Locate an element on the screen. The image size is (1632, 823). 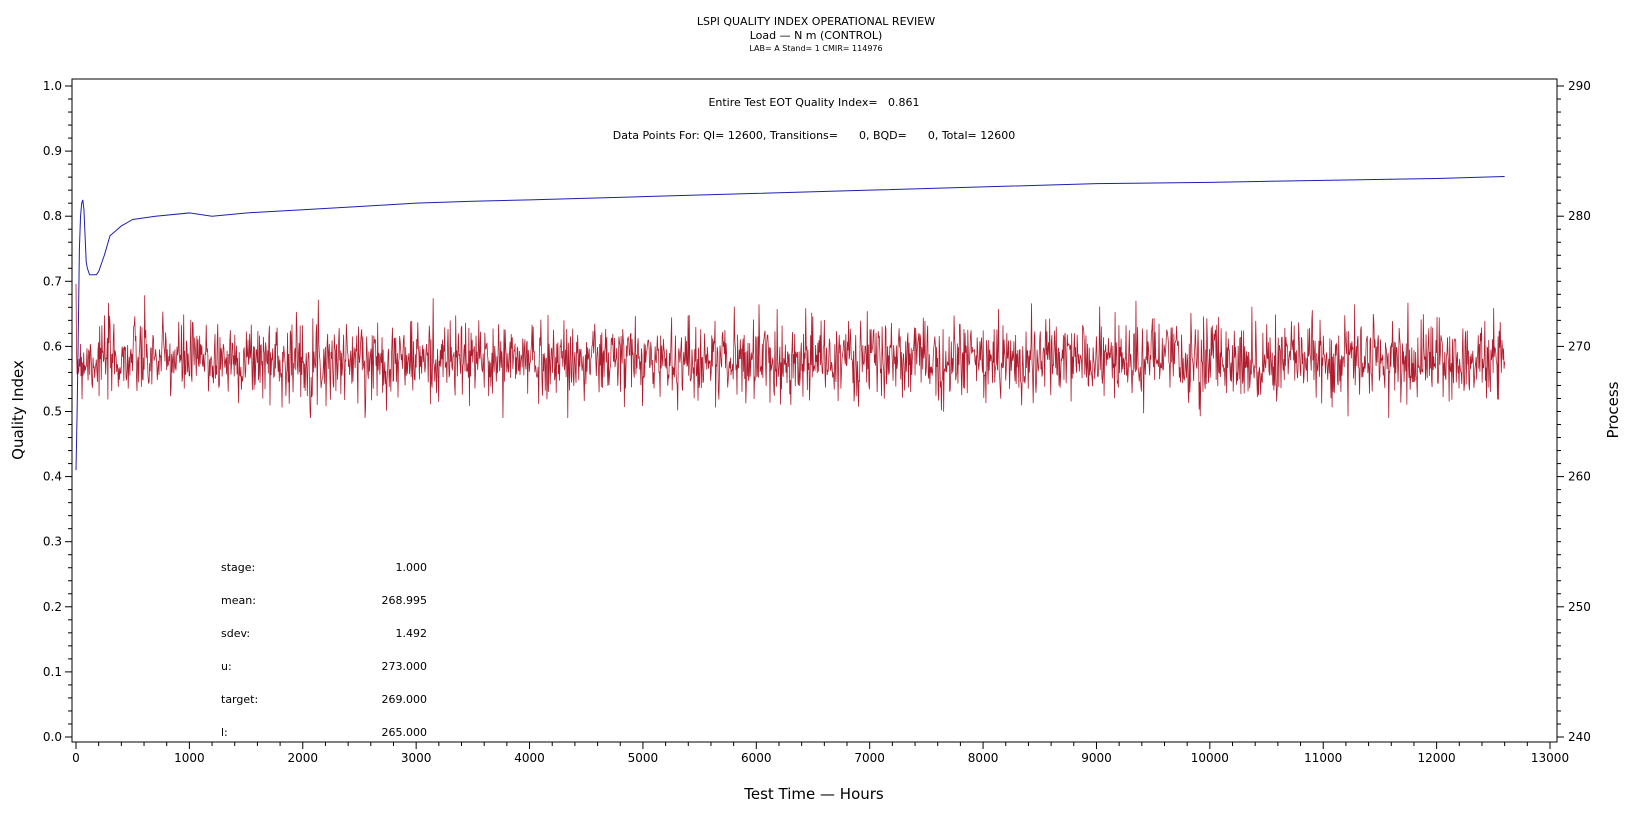
x-tick-label: 5000 is located at coordinates (643, 758).